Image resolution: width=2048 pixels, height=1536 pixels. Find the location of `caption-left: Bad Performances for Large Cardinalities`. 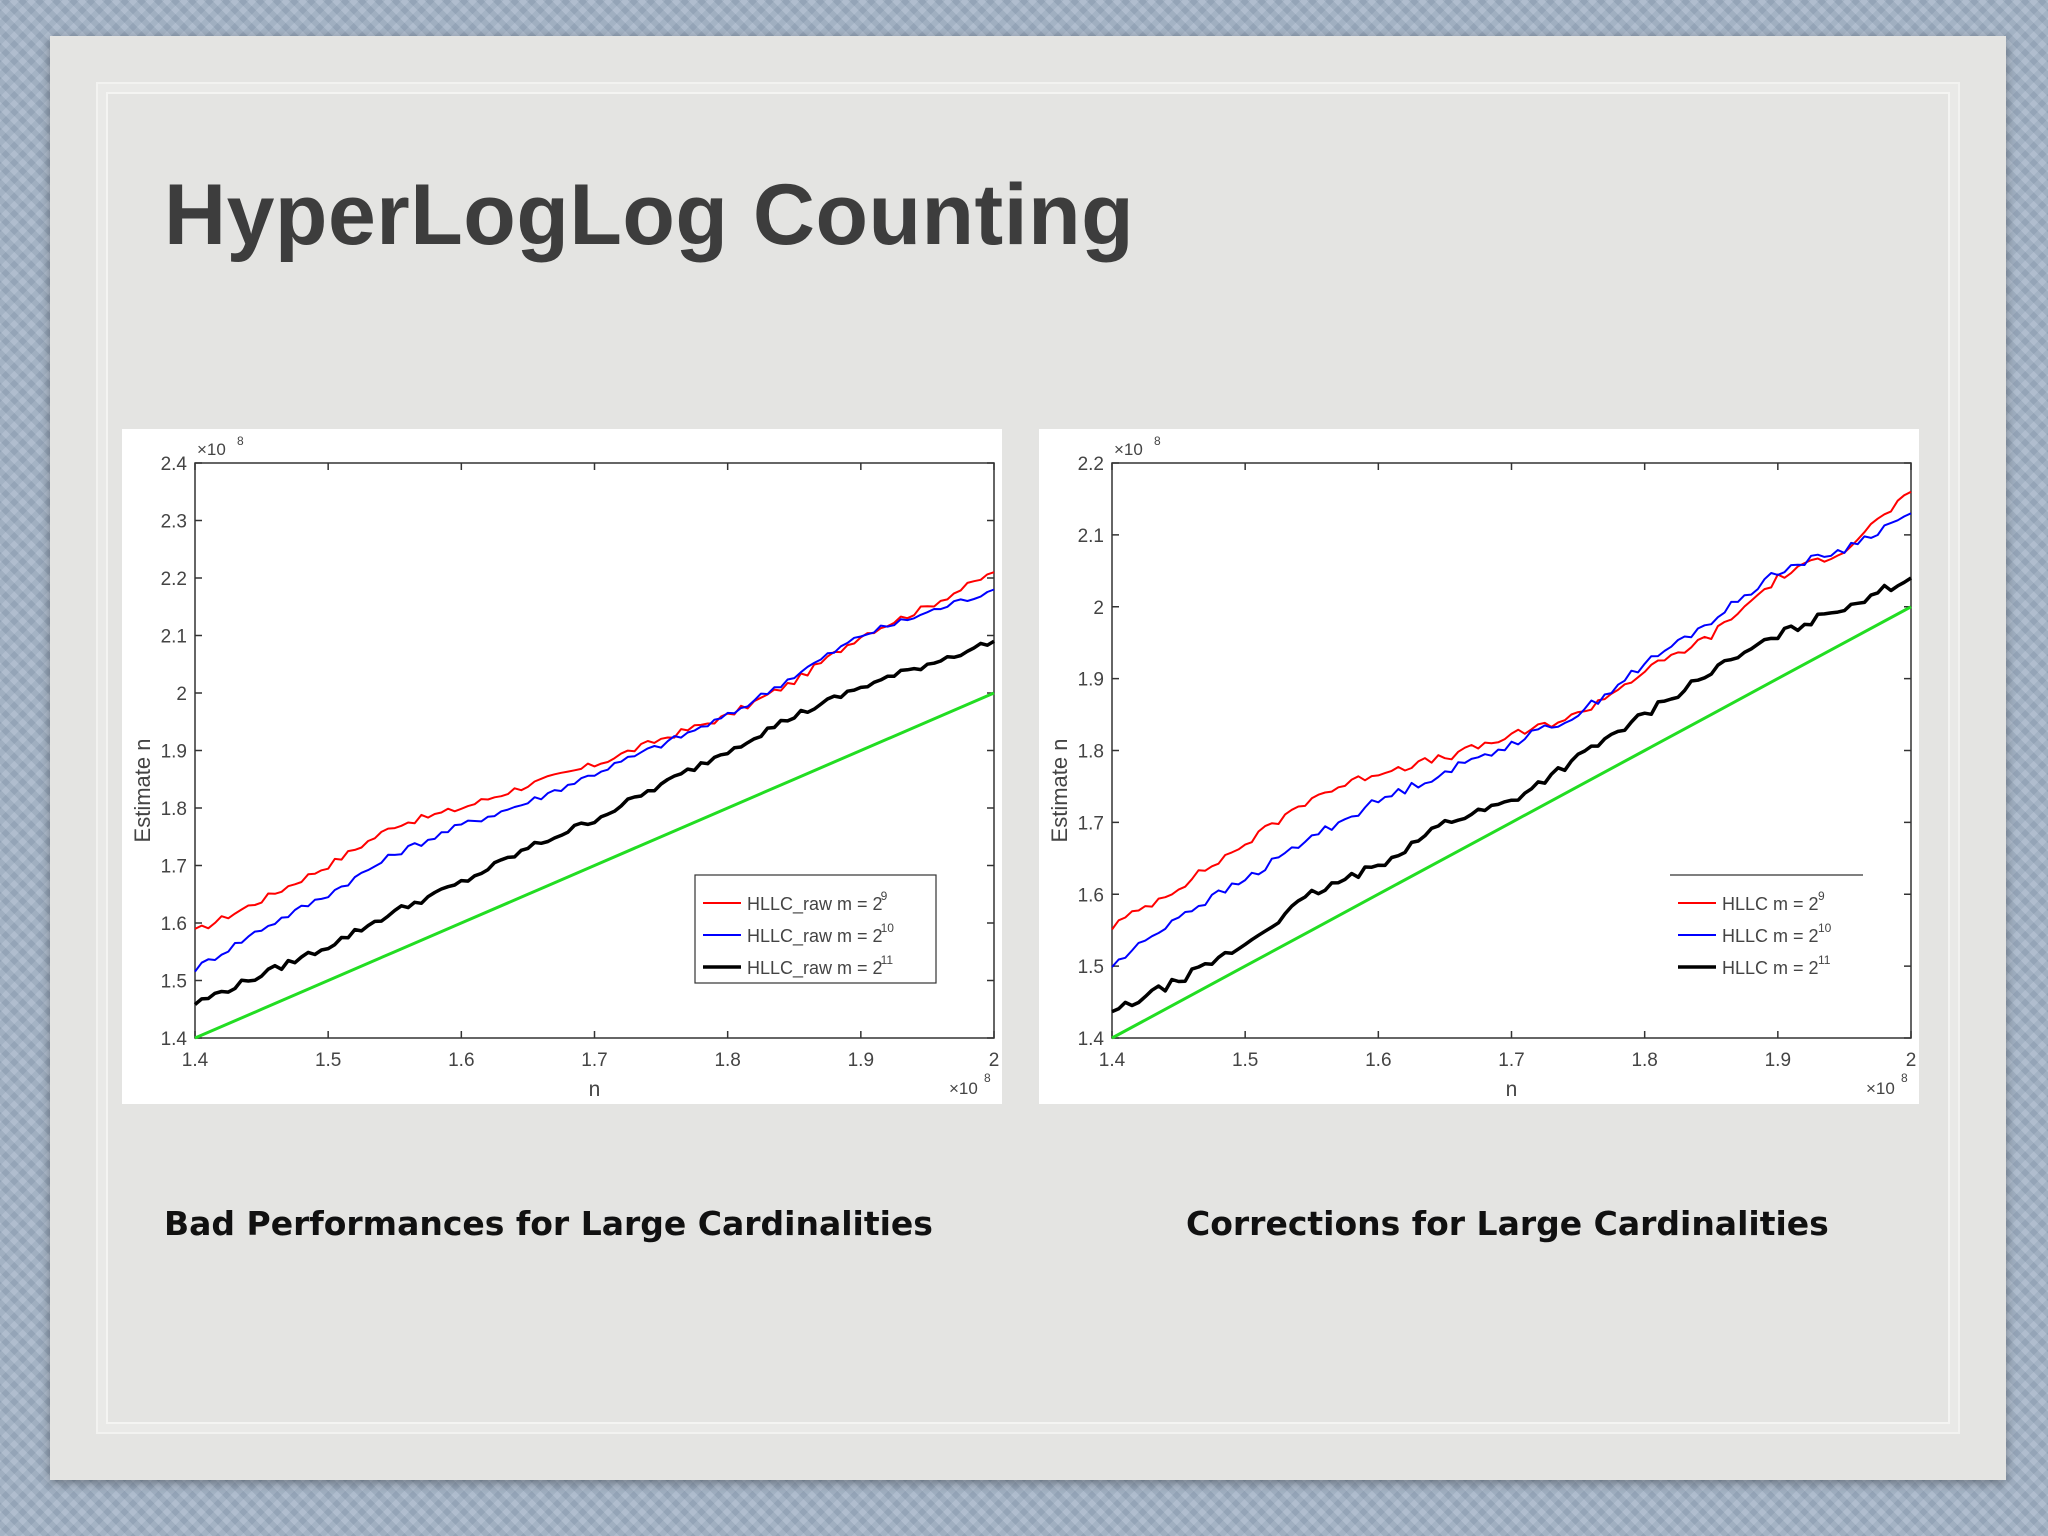

caption-left: Bad Performances for Large Cardinalities is located at coordinates (548, 1223).